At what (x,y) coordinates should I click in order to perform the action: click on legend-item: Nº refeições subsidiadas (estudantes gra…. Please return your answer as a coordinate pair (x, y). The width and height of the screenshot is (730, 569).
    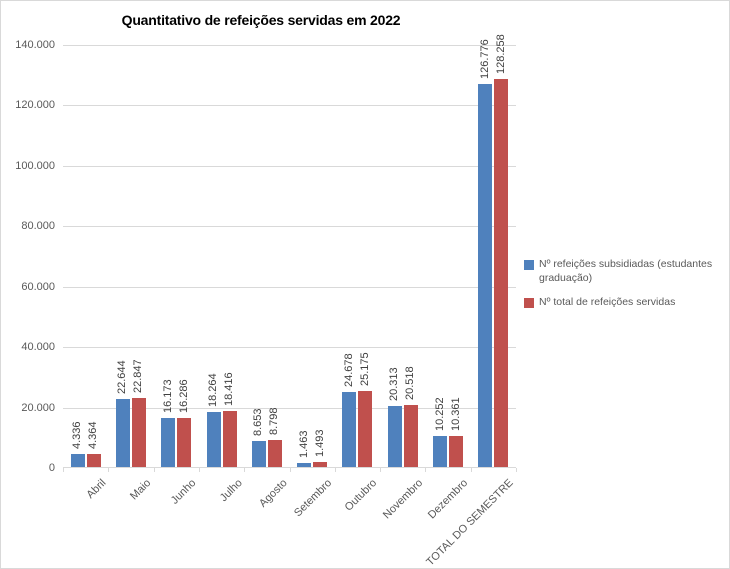
    Looking at the image, I should click on (626, 271).